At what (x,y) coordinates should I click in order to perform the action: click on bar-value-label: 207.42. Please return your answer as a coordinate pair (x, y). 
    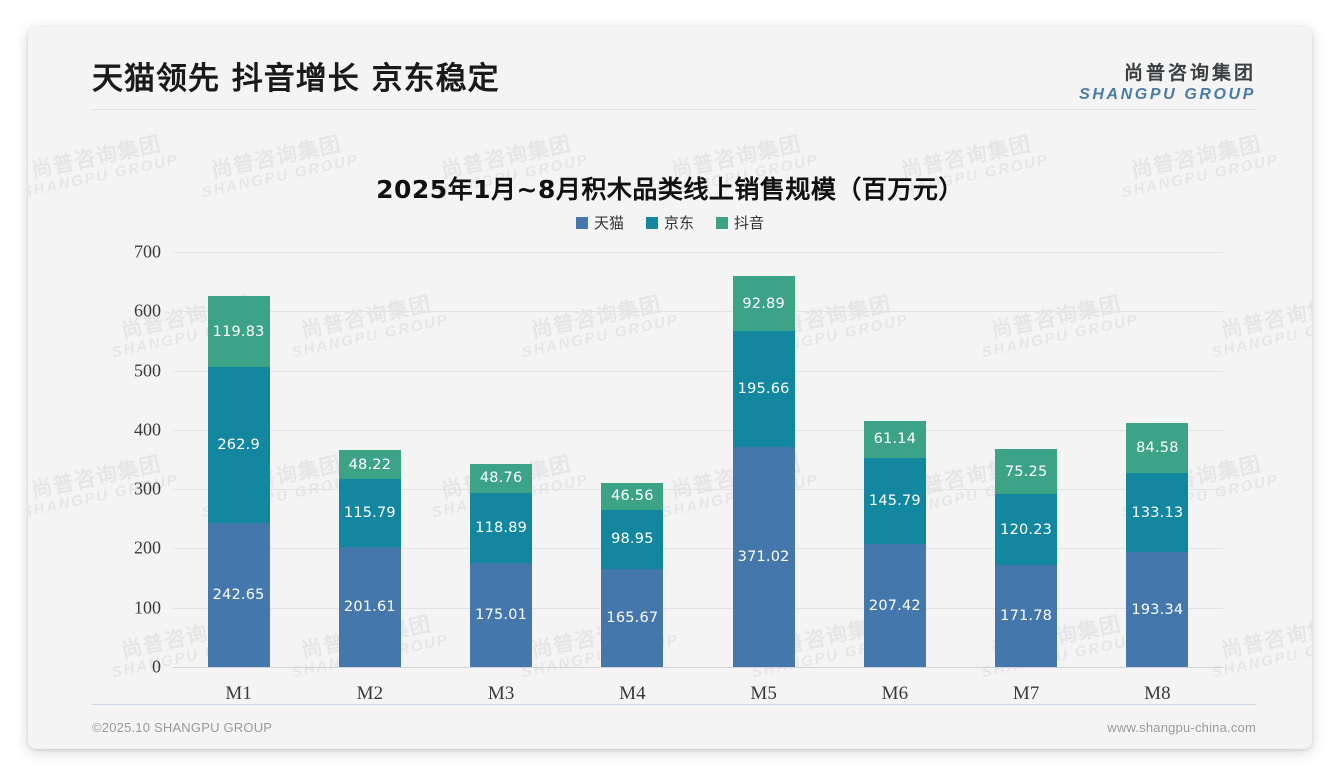
    Looking at the image, I should click on (894, 605).